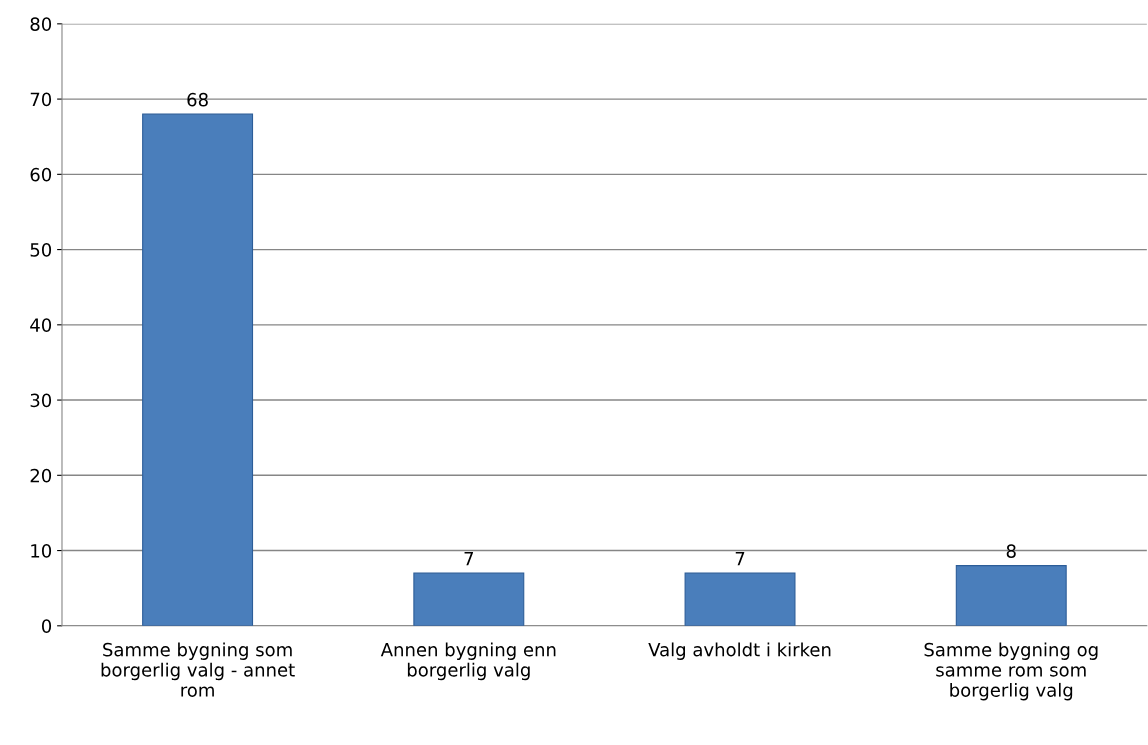 This screenshot has height=745, width=1148. I want to click on y-tick-label: 80, so click(41, 24).